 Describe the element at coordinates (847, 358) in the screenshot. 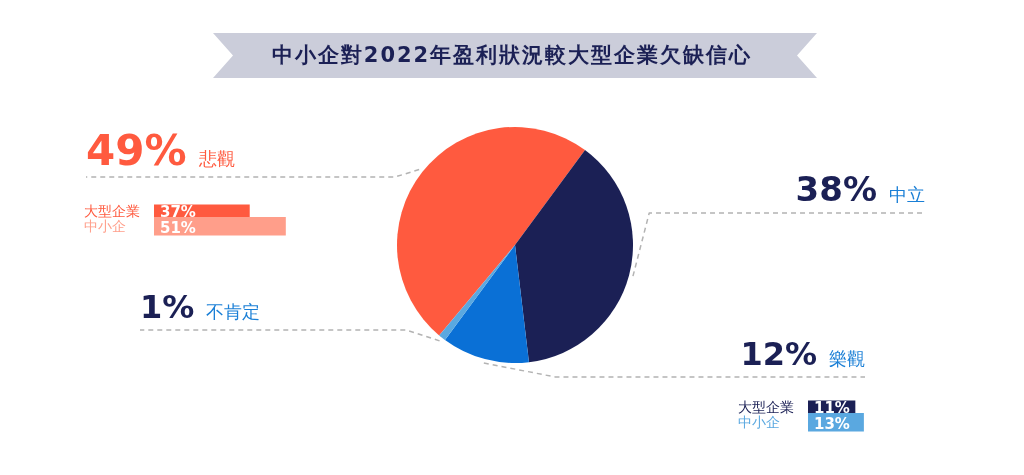

I see `slice-label: 樂觀` at that location.